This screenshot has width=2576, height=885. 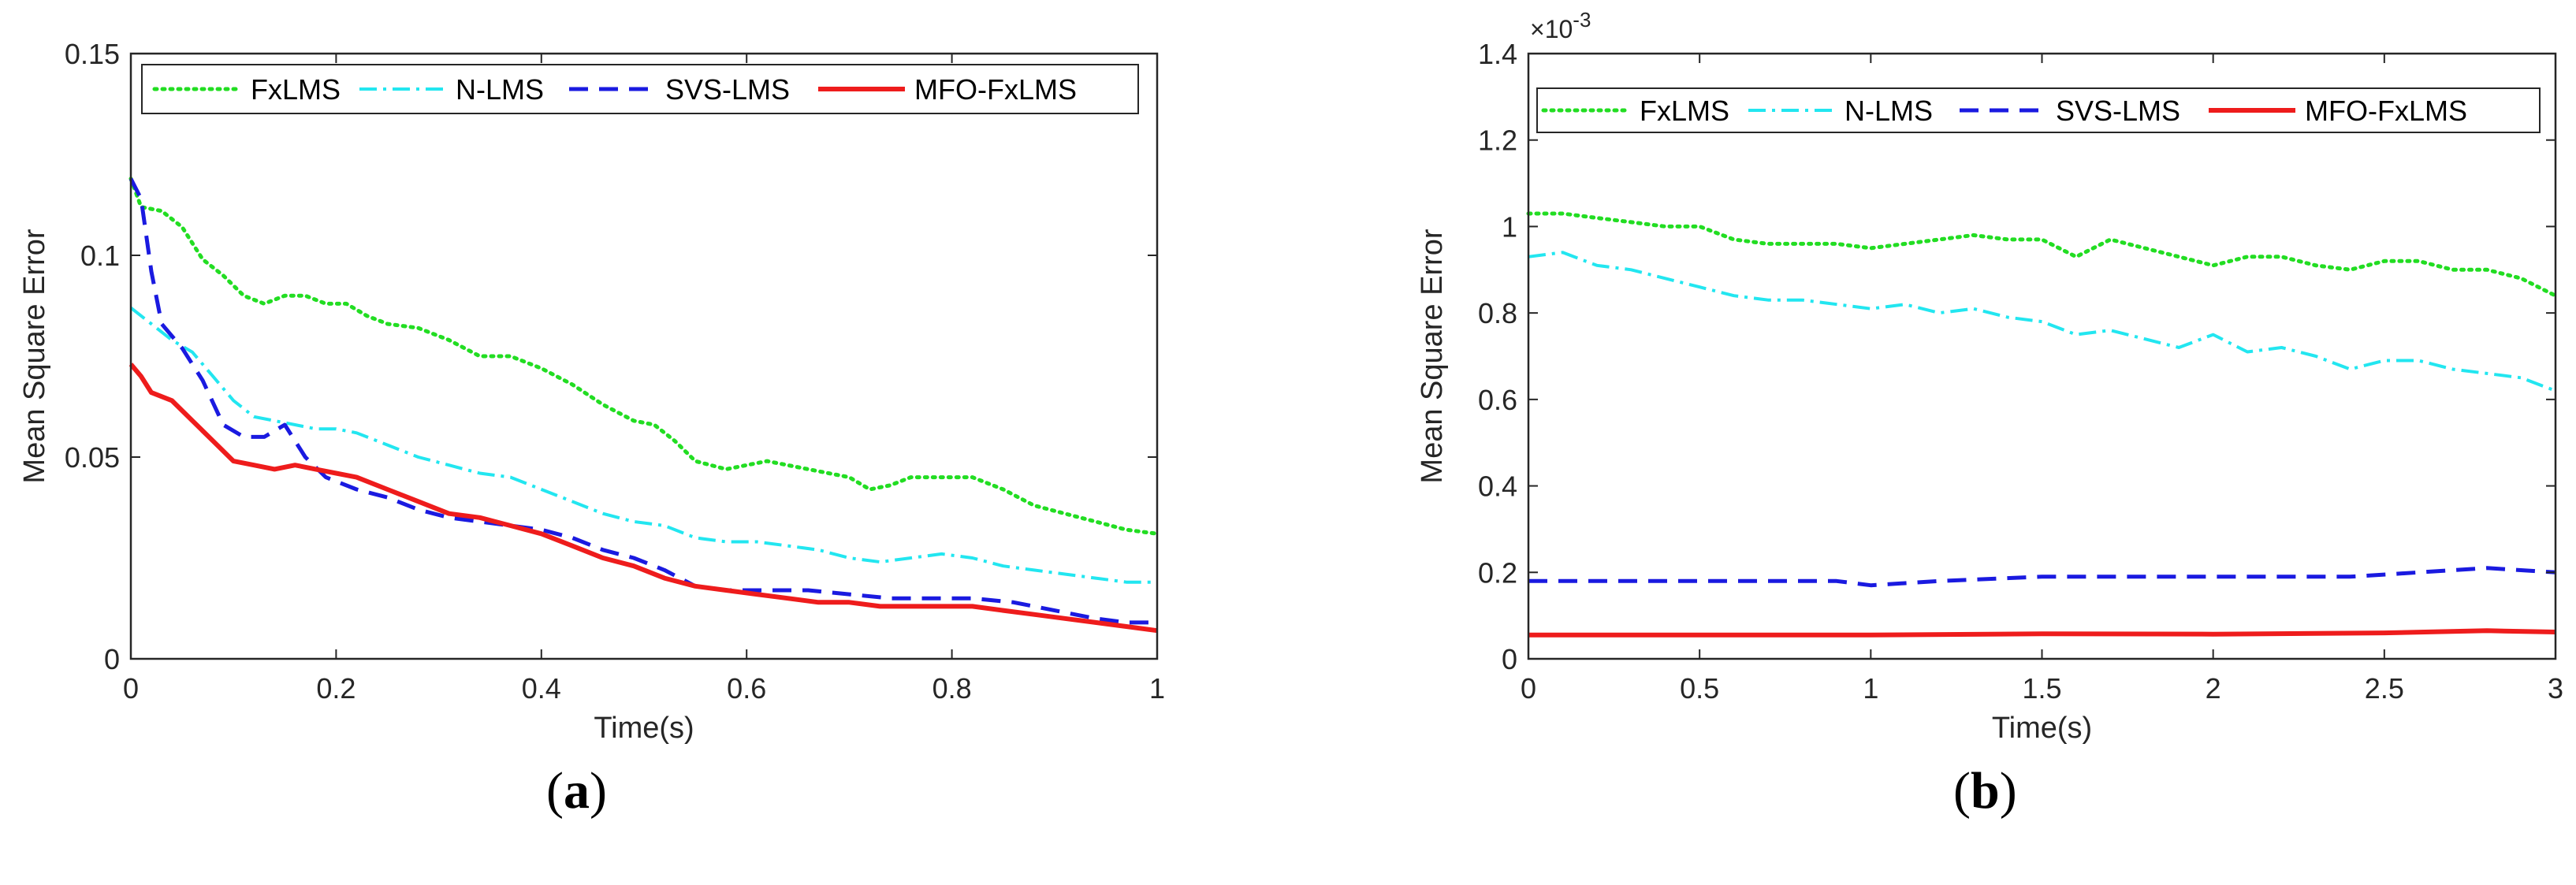 What do you see at coordinates (1509, 226) in the screenshot?
I see `y-tick-label: 1` at bounding box center [1509, 226].